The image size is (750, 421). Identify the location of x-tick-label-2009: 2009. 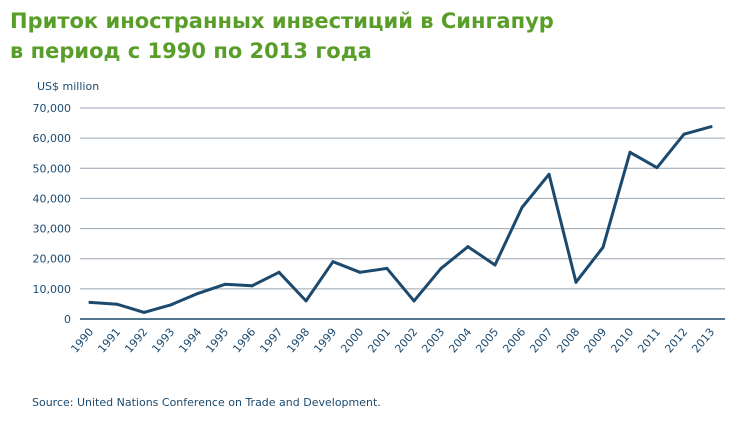
(595, 341).